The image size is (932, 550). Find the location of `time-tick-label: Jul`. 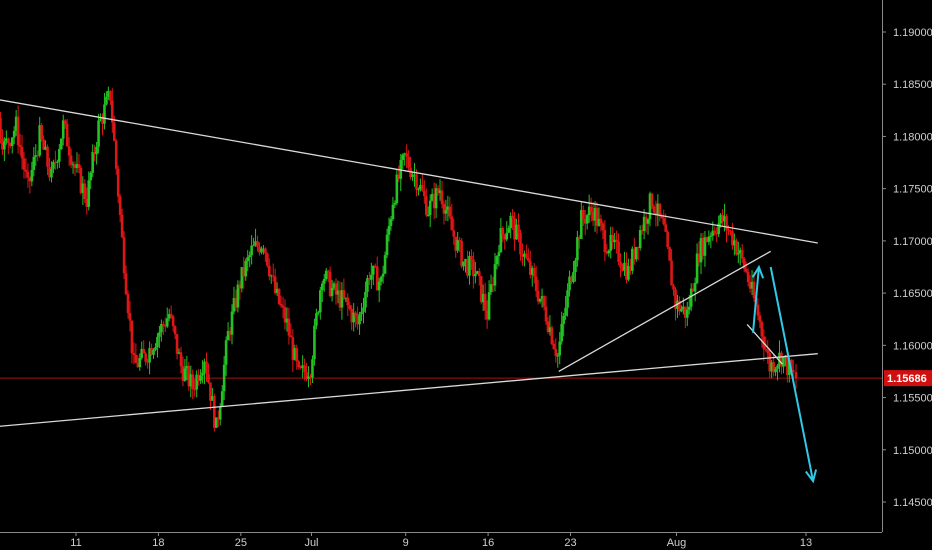

time-tick-label: Jul is located at coordinates (311, 543).